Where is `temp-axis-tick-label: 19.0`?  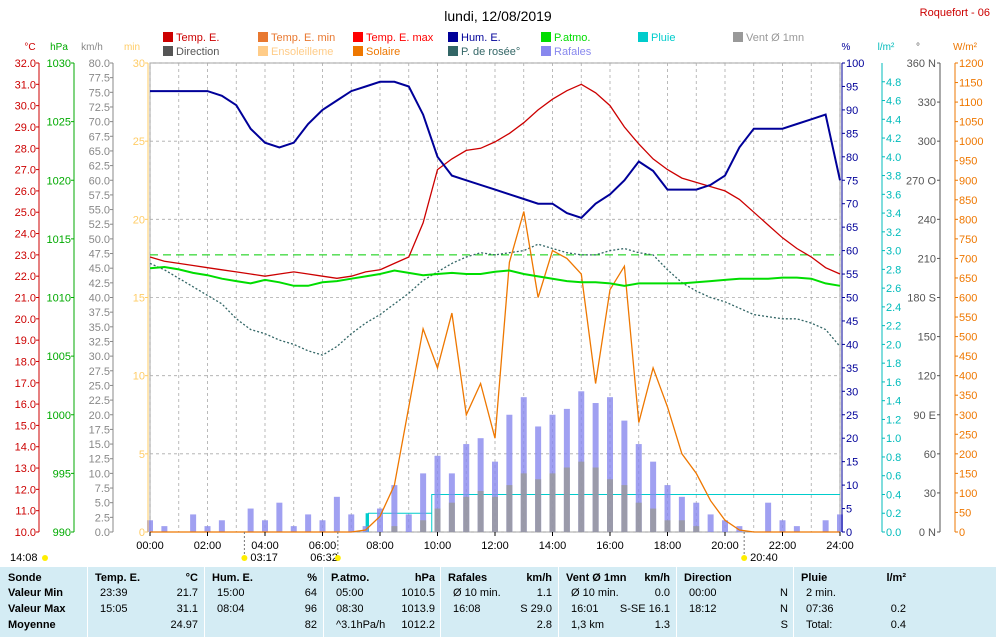 temp-axis-tick-label: 19.0 is located at coordinates (25, 341).